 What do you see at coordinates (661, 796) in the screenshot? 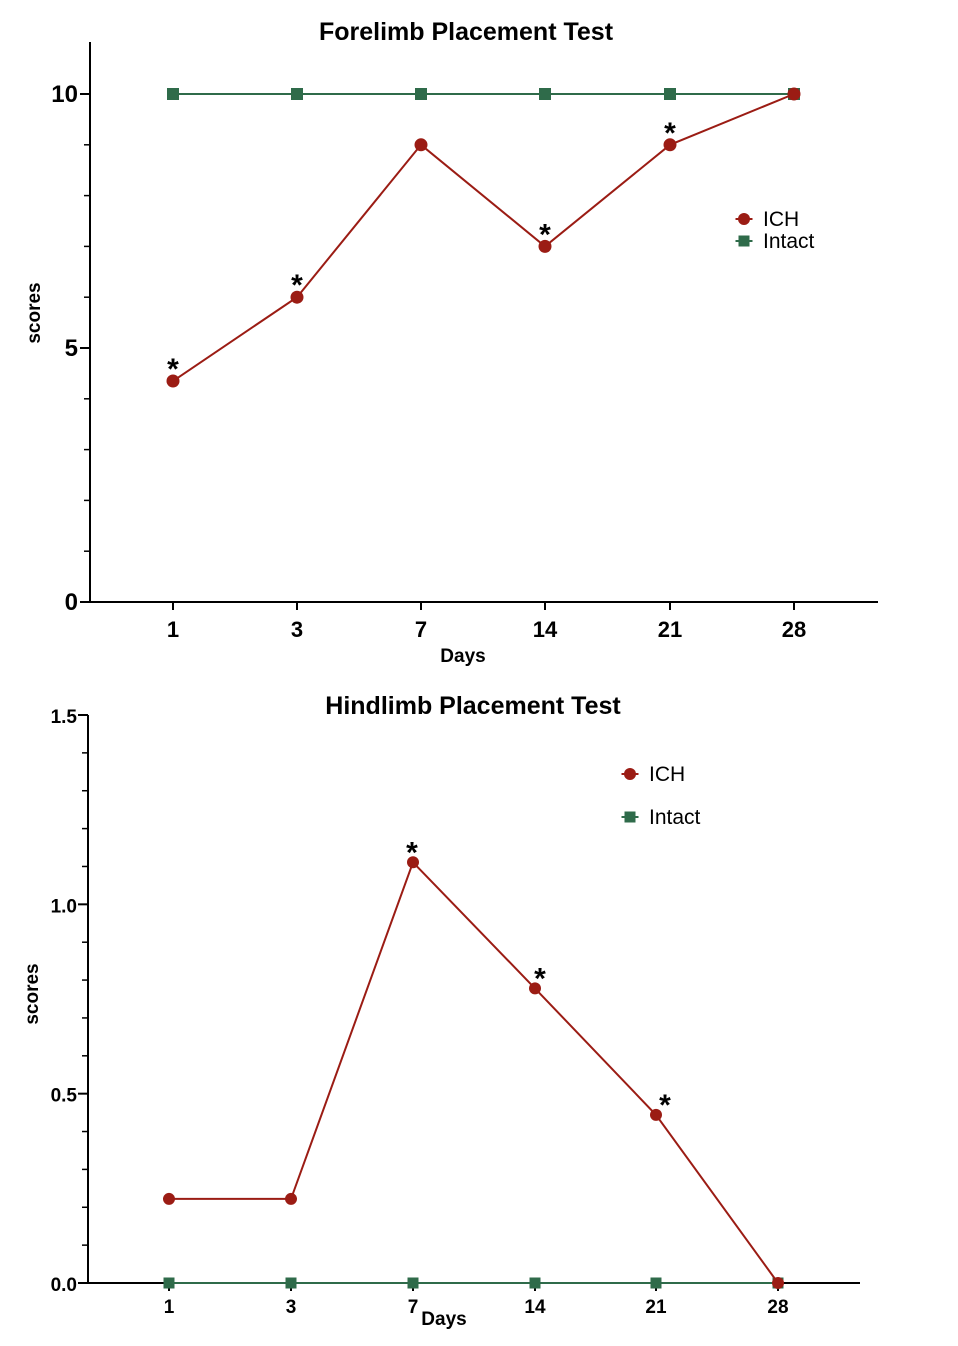
I see `legend: ICH Intact` at bounding box center [661, 796].